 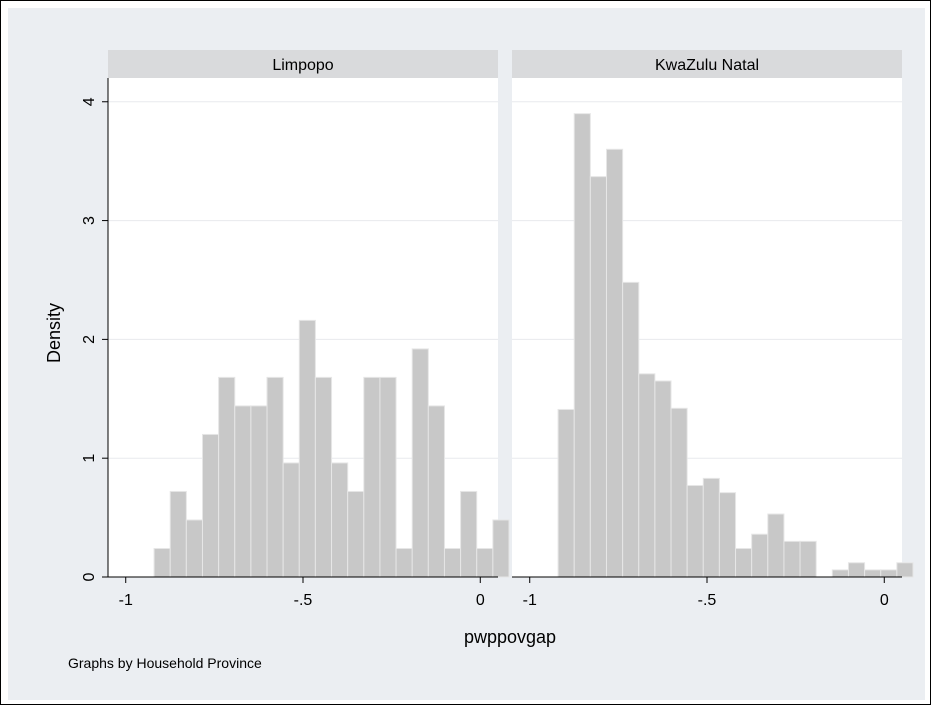 I want to click on y-axis-title: Density, so click(x=54, y=333).